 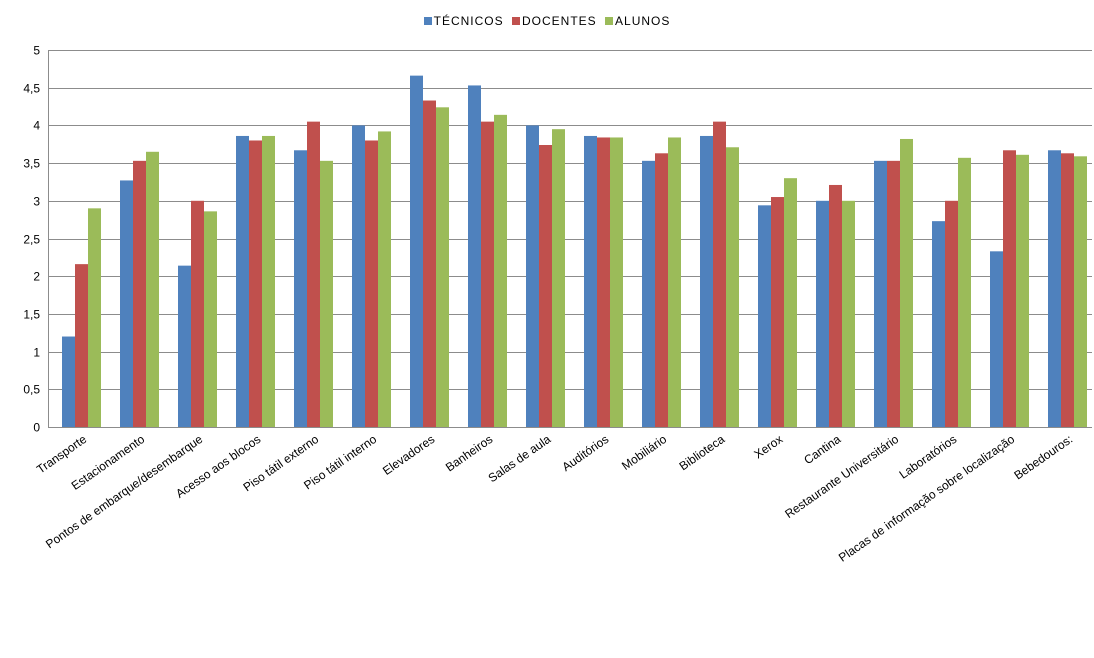 I want to click on legend-item-docentes: DOCENTES, so click(x=554, y=21).